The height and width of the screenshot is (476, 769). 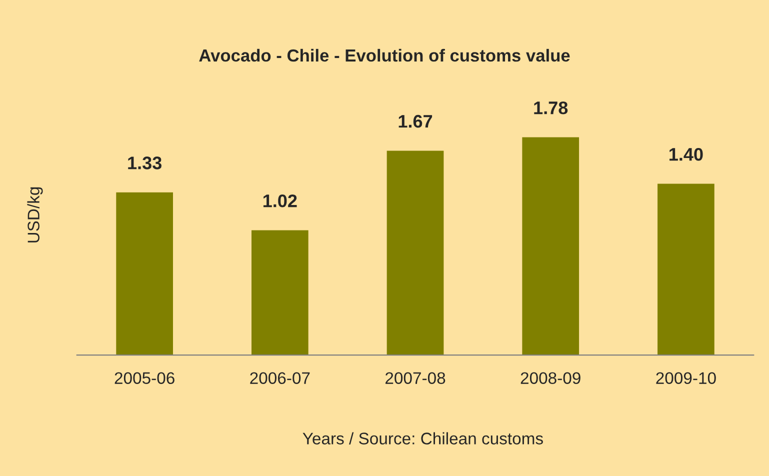 I want to click on x-tick-label: 2006-07, so click(x=280, y=378).